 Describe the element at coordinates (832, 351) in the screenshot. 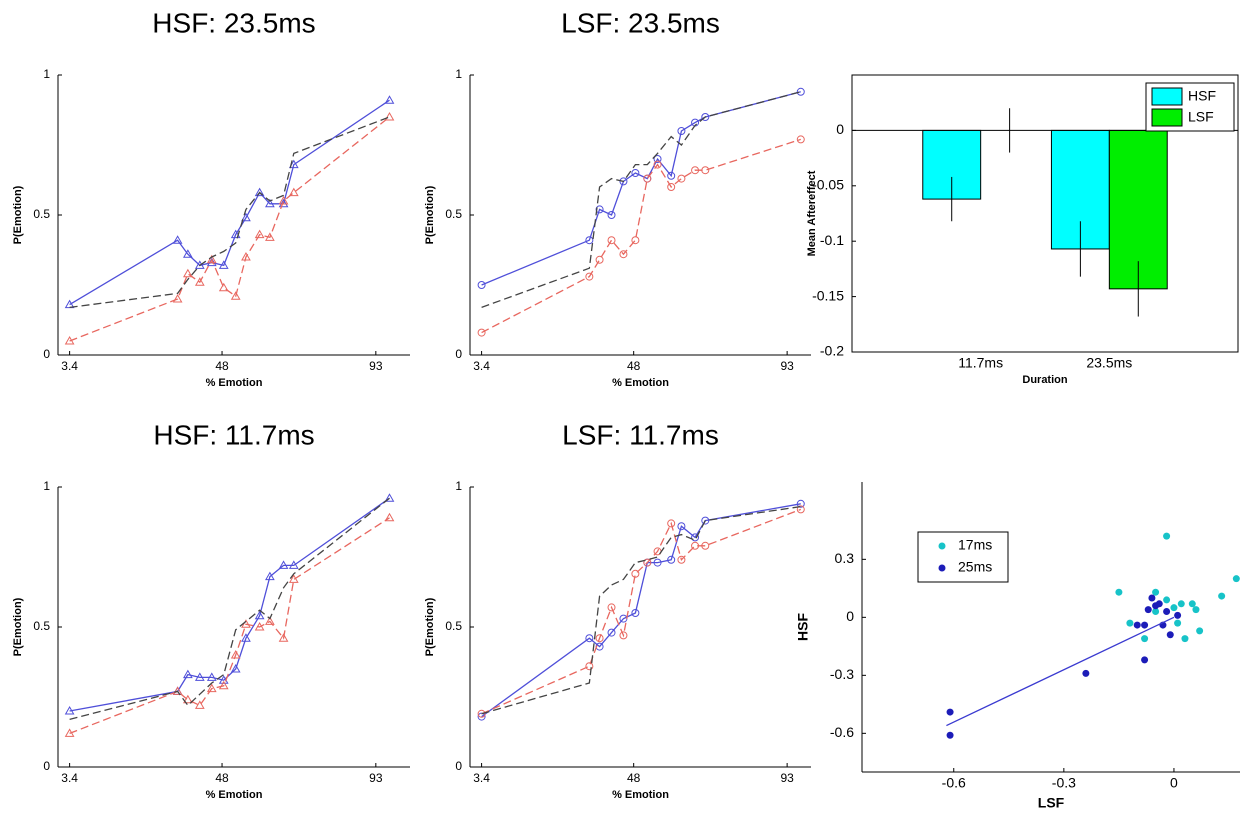

I see `y-tick-label: -0.2` at that location.